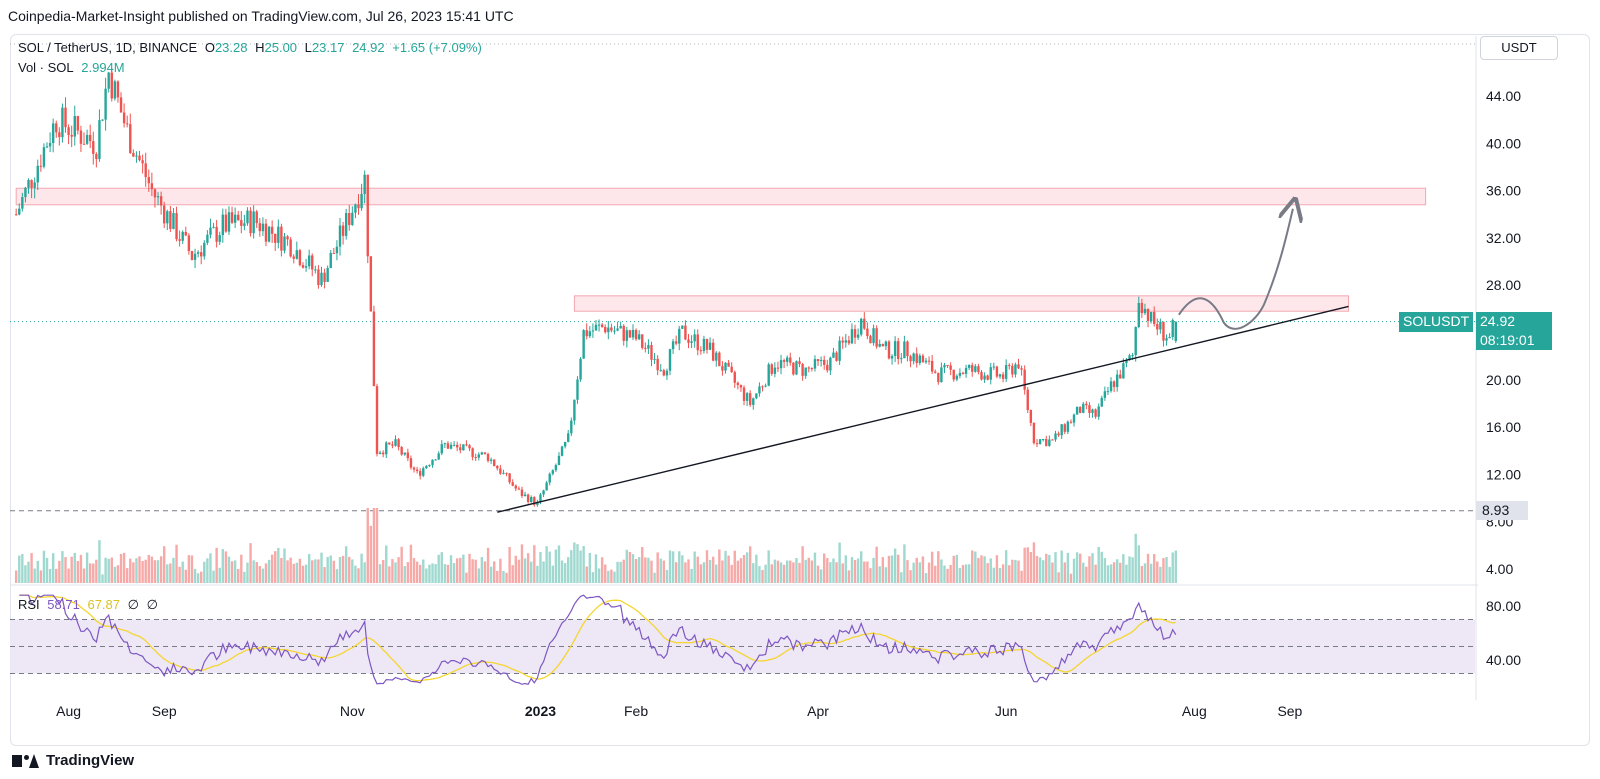  What do you see at coordinates (73, 760) in the screenshot?
I see `tradingview-brand: TradingView` at bounding box center [73, 760].